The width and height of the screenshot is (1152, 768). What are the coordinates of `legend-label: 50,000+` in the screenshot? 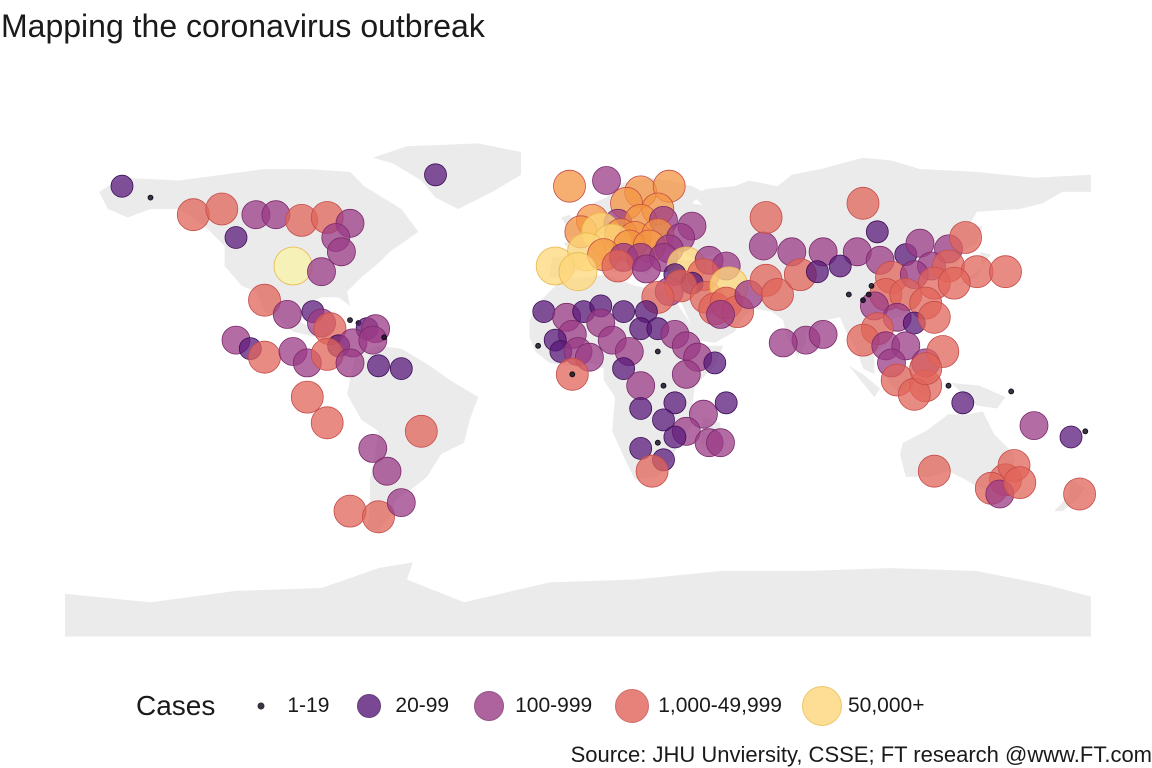 It's located at (886, 705).